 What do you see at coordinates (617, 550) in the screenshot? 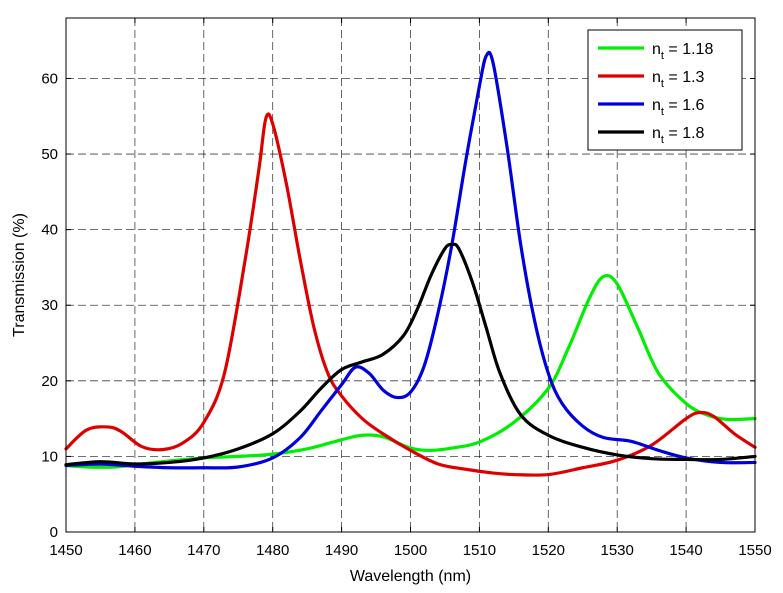
I see `x-tick-label: 1530` at bounding box center [617, 550].